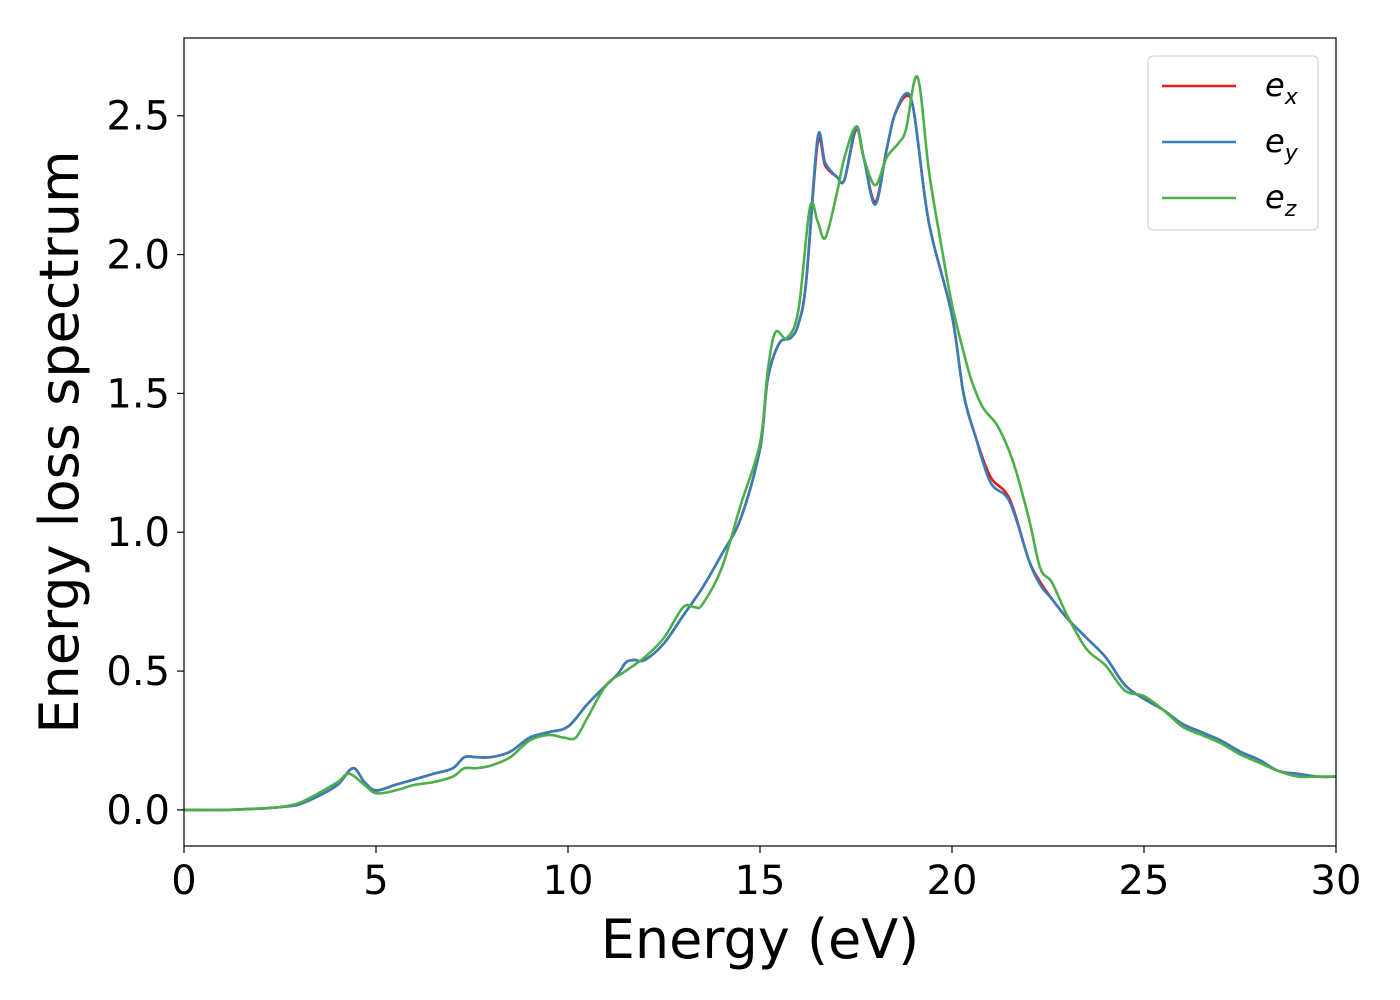  I want to click on legend-label-ey: ey, so click(1282, 144).